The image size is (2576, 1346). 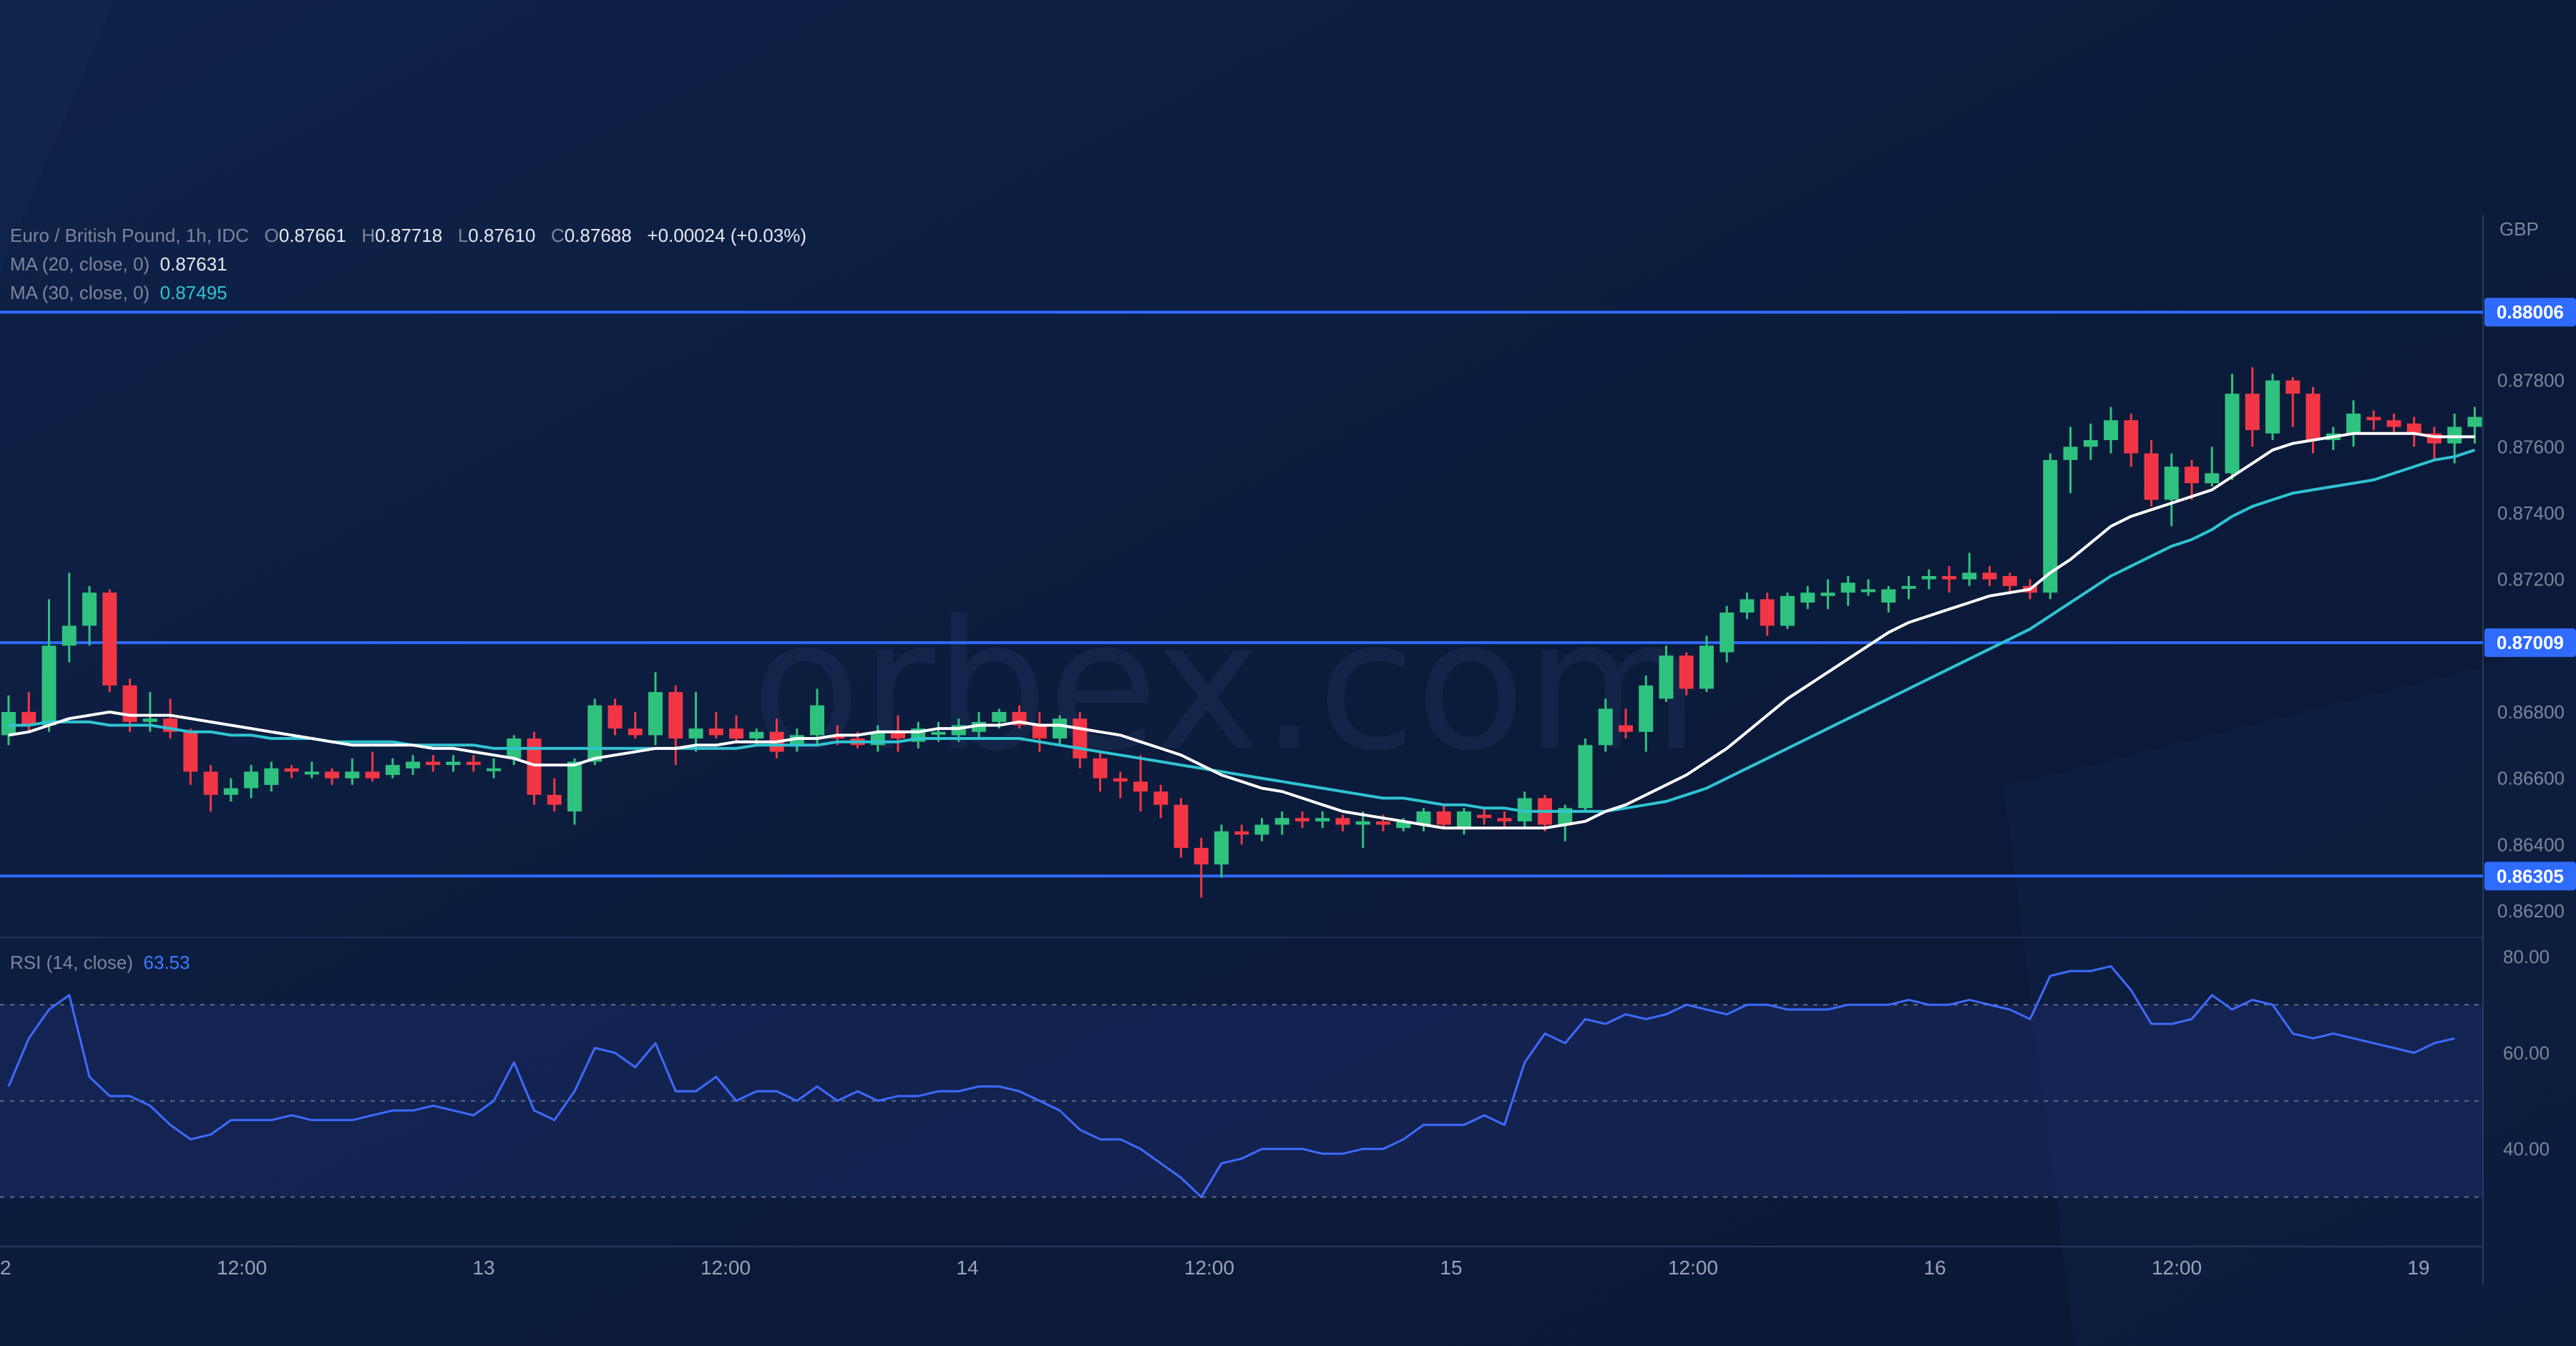 What do you see at coordinates (80, 292) in the screenshot?
I see `ma30-label: MA (30, close, 0)` at bounding box center [80, 292].